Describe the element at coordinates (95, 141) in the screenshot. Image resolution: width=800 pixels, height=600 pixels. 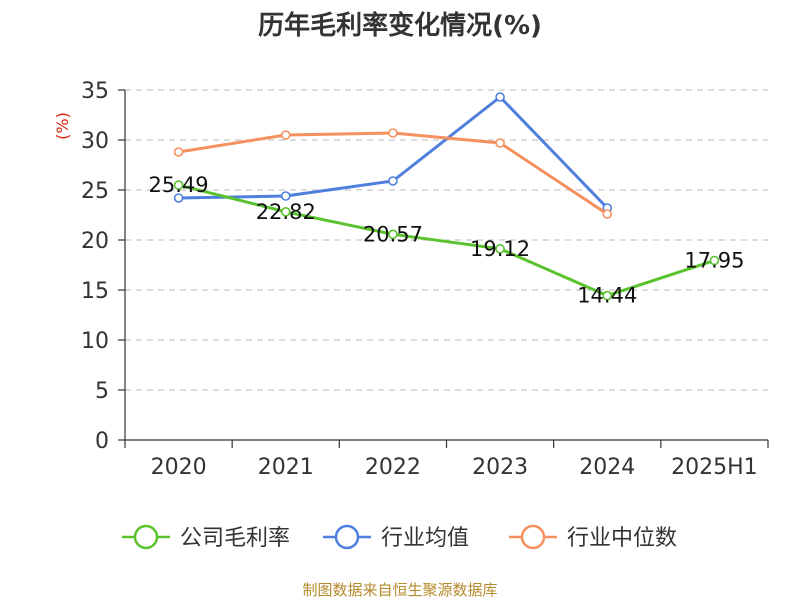
I see `y-tick-label: 30` at that location.